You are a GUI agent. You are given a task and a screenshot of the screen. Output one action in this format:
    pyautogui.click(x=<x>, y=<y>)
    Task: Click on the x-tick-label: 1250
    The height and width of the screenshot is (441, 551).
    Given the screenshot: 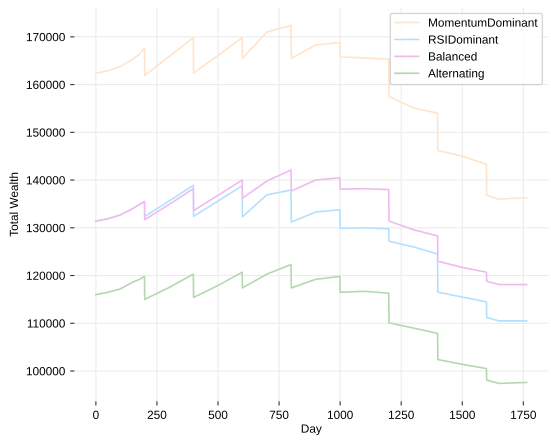 What is the action you would take?
    pyautogui.click(x=401, y=415)
    